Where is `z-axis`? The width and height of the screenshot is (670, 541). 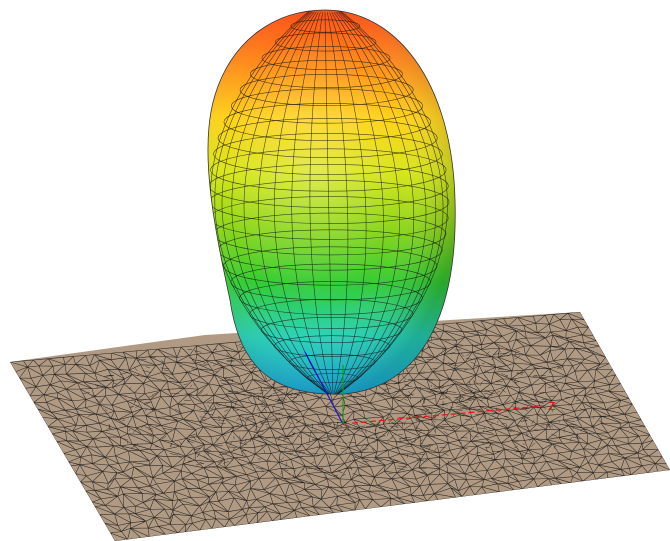
z-axis is located at coordinates (442, 415).